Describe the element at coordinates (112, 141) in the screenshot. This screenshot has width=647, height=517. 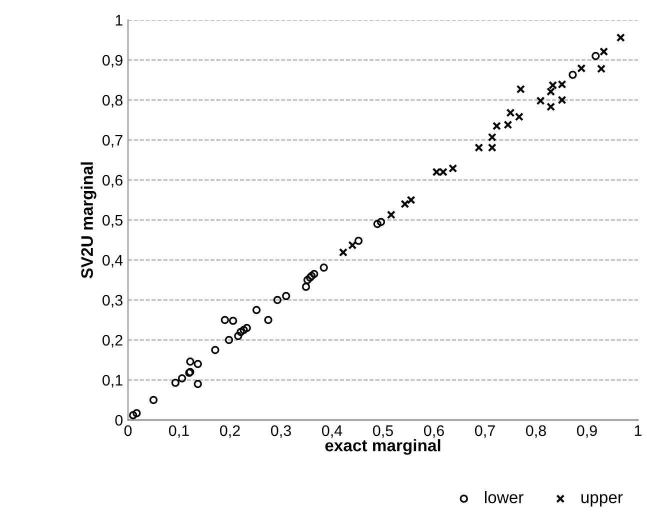
I see `y-tick-label: 0,7` at that location.